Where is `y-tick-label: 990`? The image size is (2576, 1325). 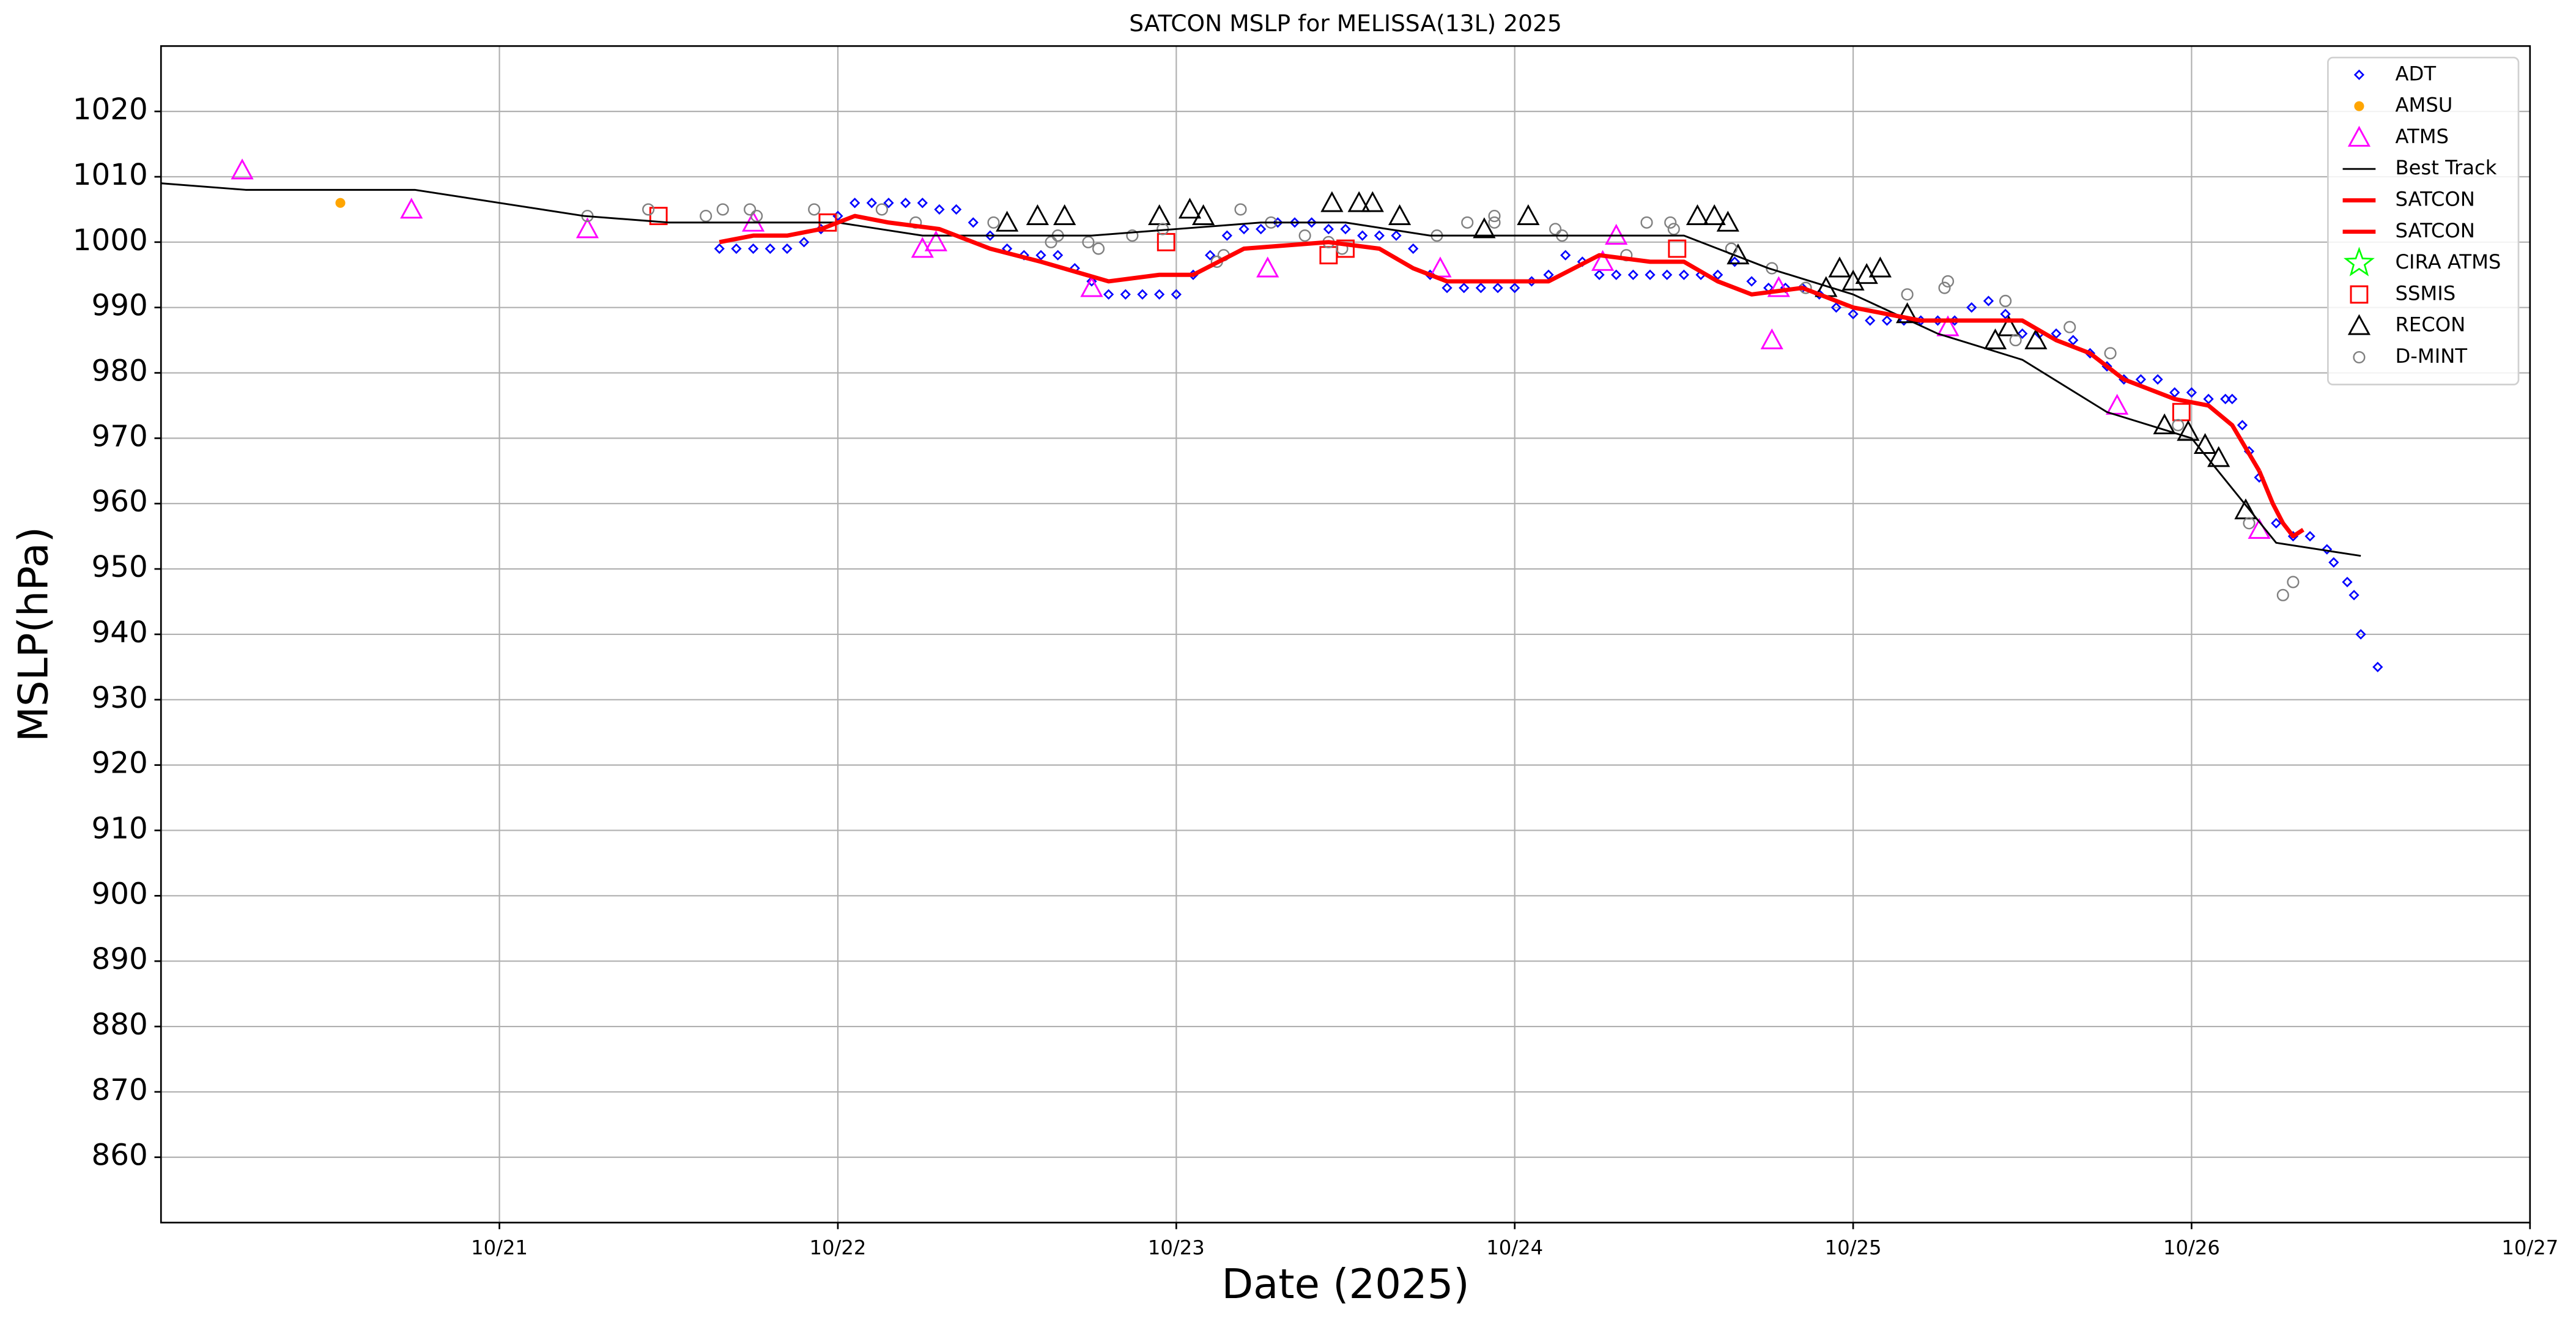
y-tick-label: 990 is located at coordinates (119, 306).